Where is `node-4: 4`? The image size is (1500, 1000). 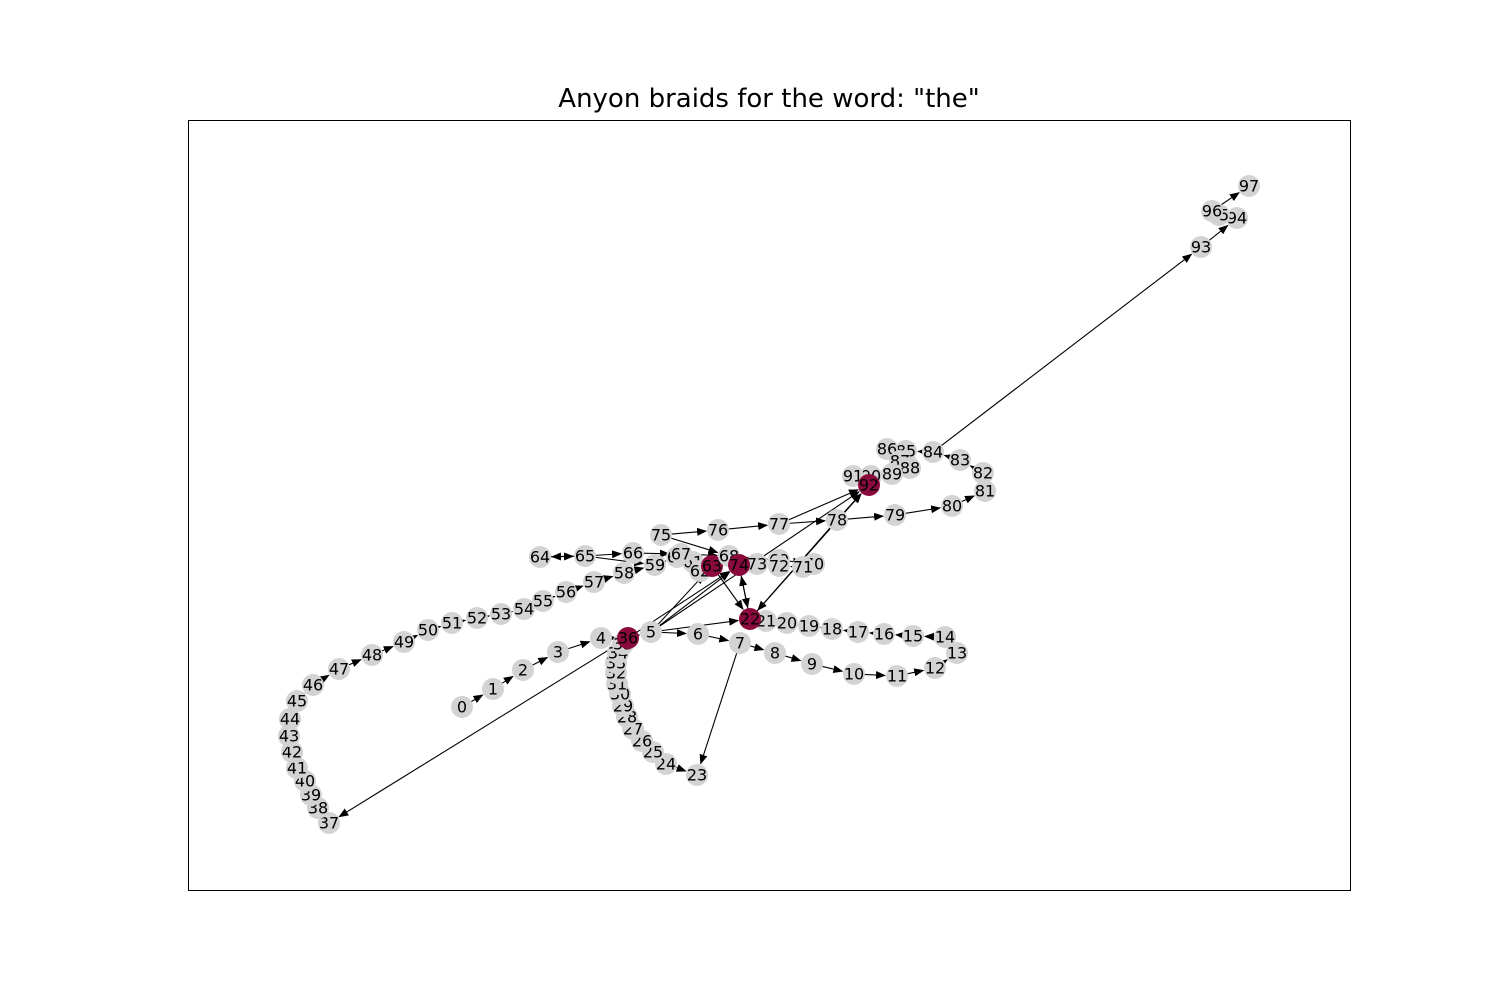
node-4: 4 is located at coordinates (601, 638).